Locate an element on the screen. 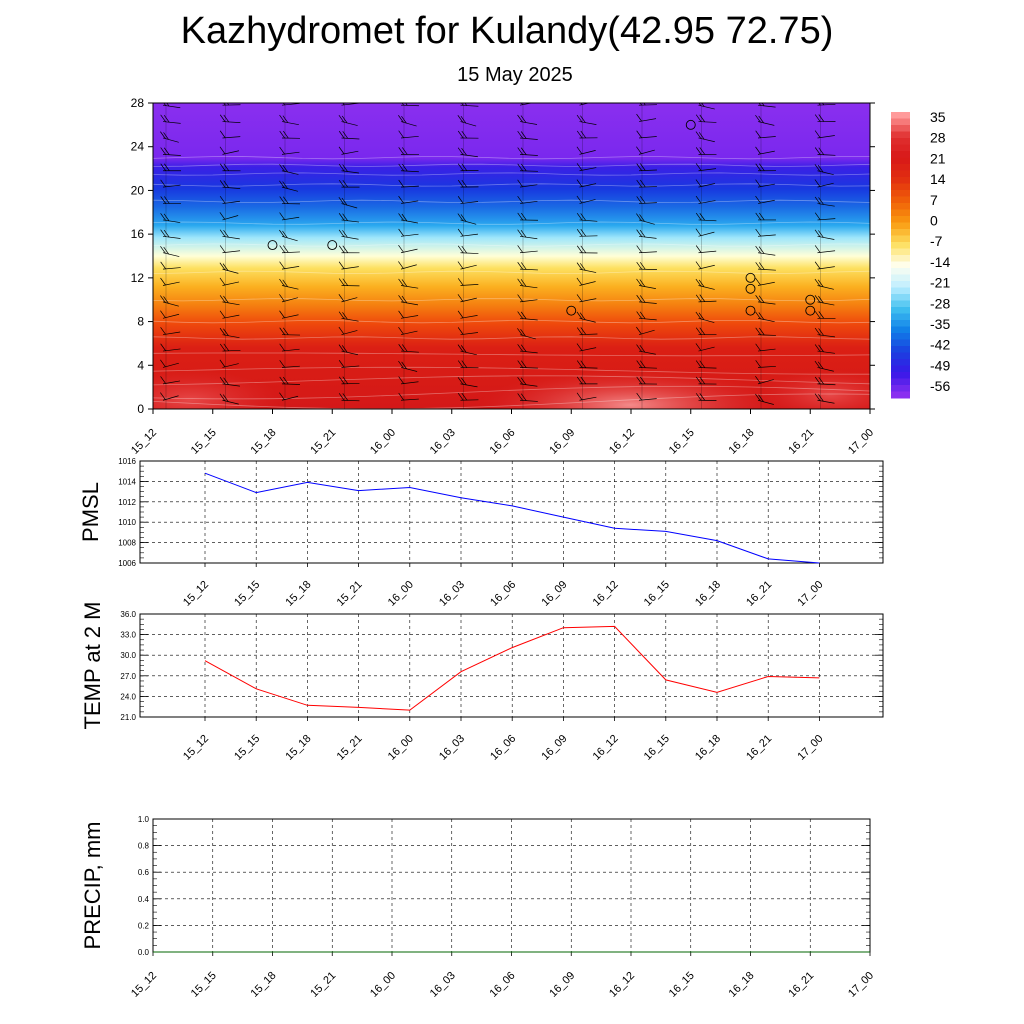  y-tick-label: 1010 is located at coordinates (127, 522).